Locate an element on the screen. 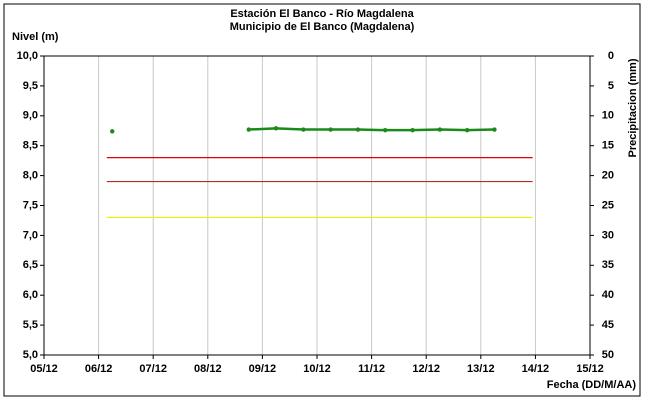 This screenshot has width=645, height=401. x-tick-label: 05/12 is located at coordinates (44, 369).